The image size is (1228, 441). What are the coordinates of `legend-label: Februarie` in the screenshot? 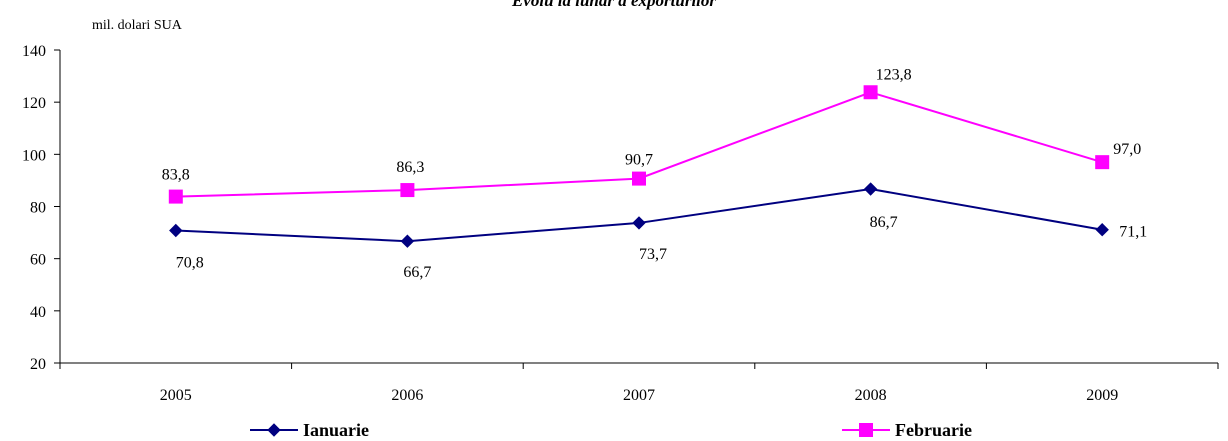 It's located at (933, 430).